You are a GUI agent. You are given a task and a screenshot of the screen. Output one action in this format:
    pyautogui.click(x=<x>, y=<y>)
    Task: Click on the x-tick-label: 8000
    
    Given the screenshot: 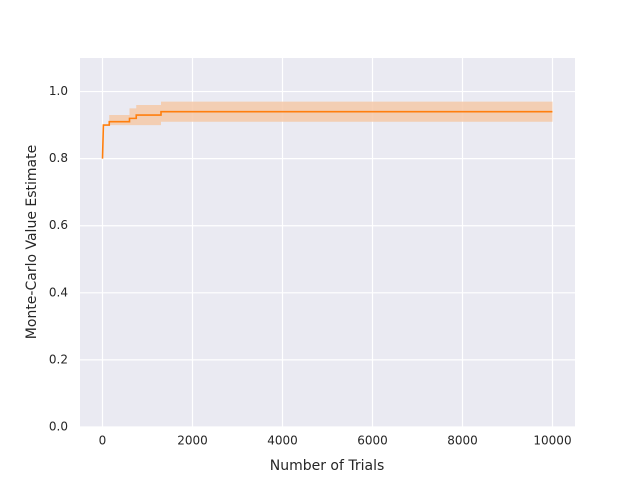 What is the action you would take?
    pyautogui.click(x=462, y=441)
    